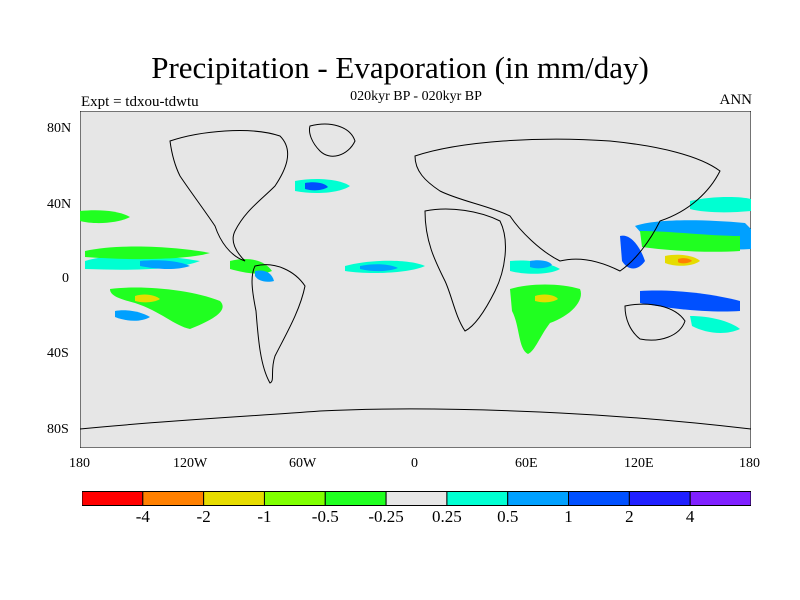 The width and height of the screenshot is (800, 600). Describe the element at coordinates (685, 261) in the screenshot. I see `patch-wpac-orange` at that location.